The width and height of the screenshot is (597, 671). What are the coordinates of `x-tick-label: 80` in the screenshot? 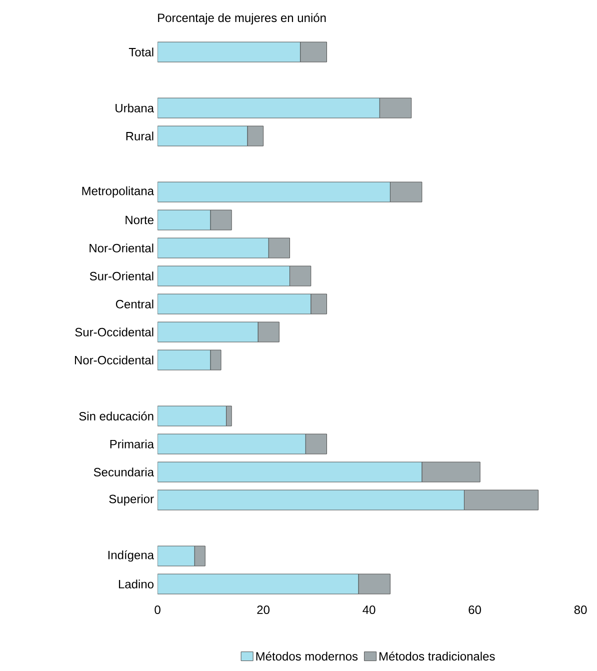 It's located at (580, 610).